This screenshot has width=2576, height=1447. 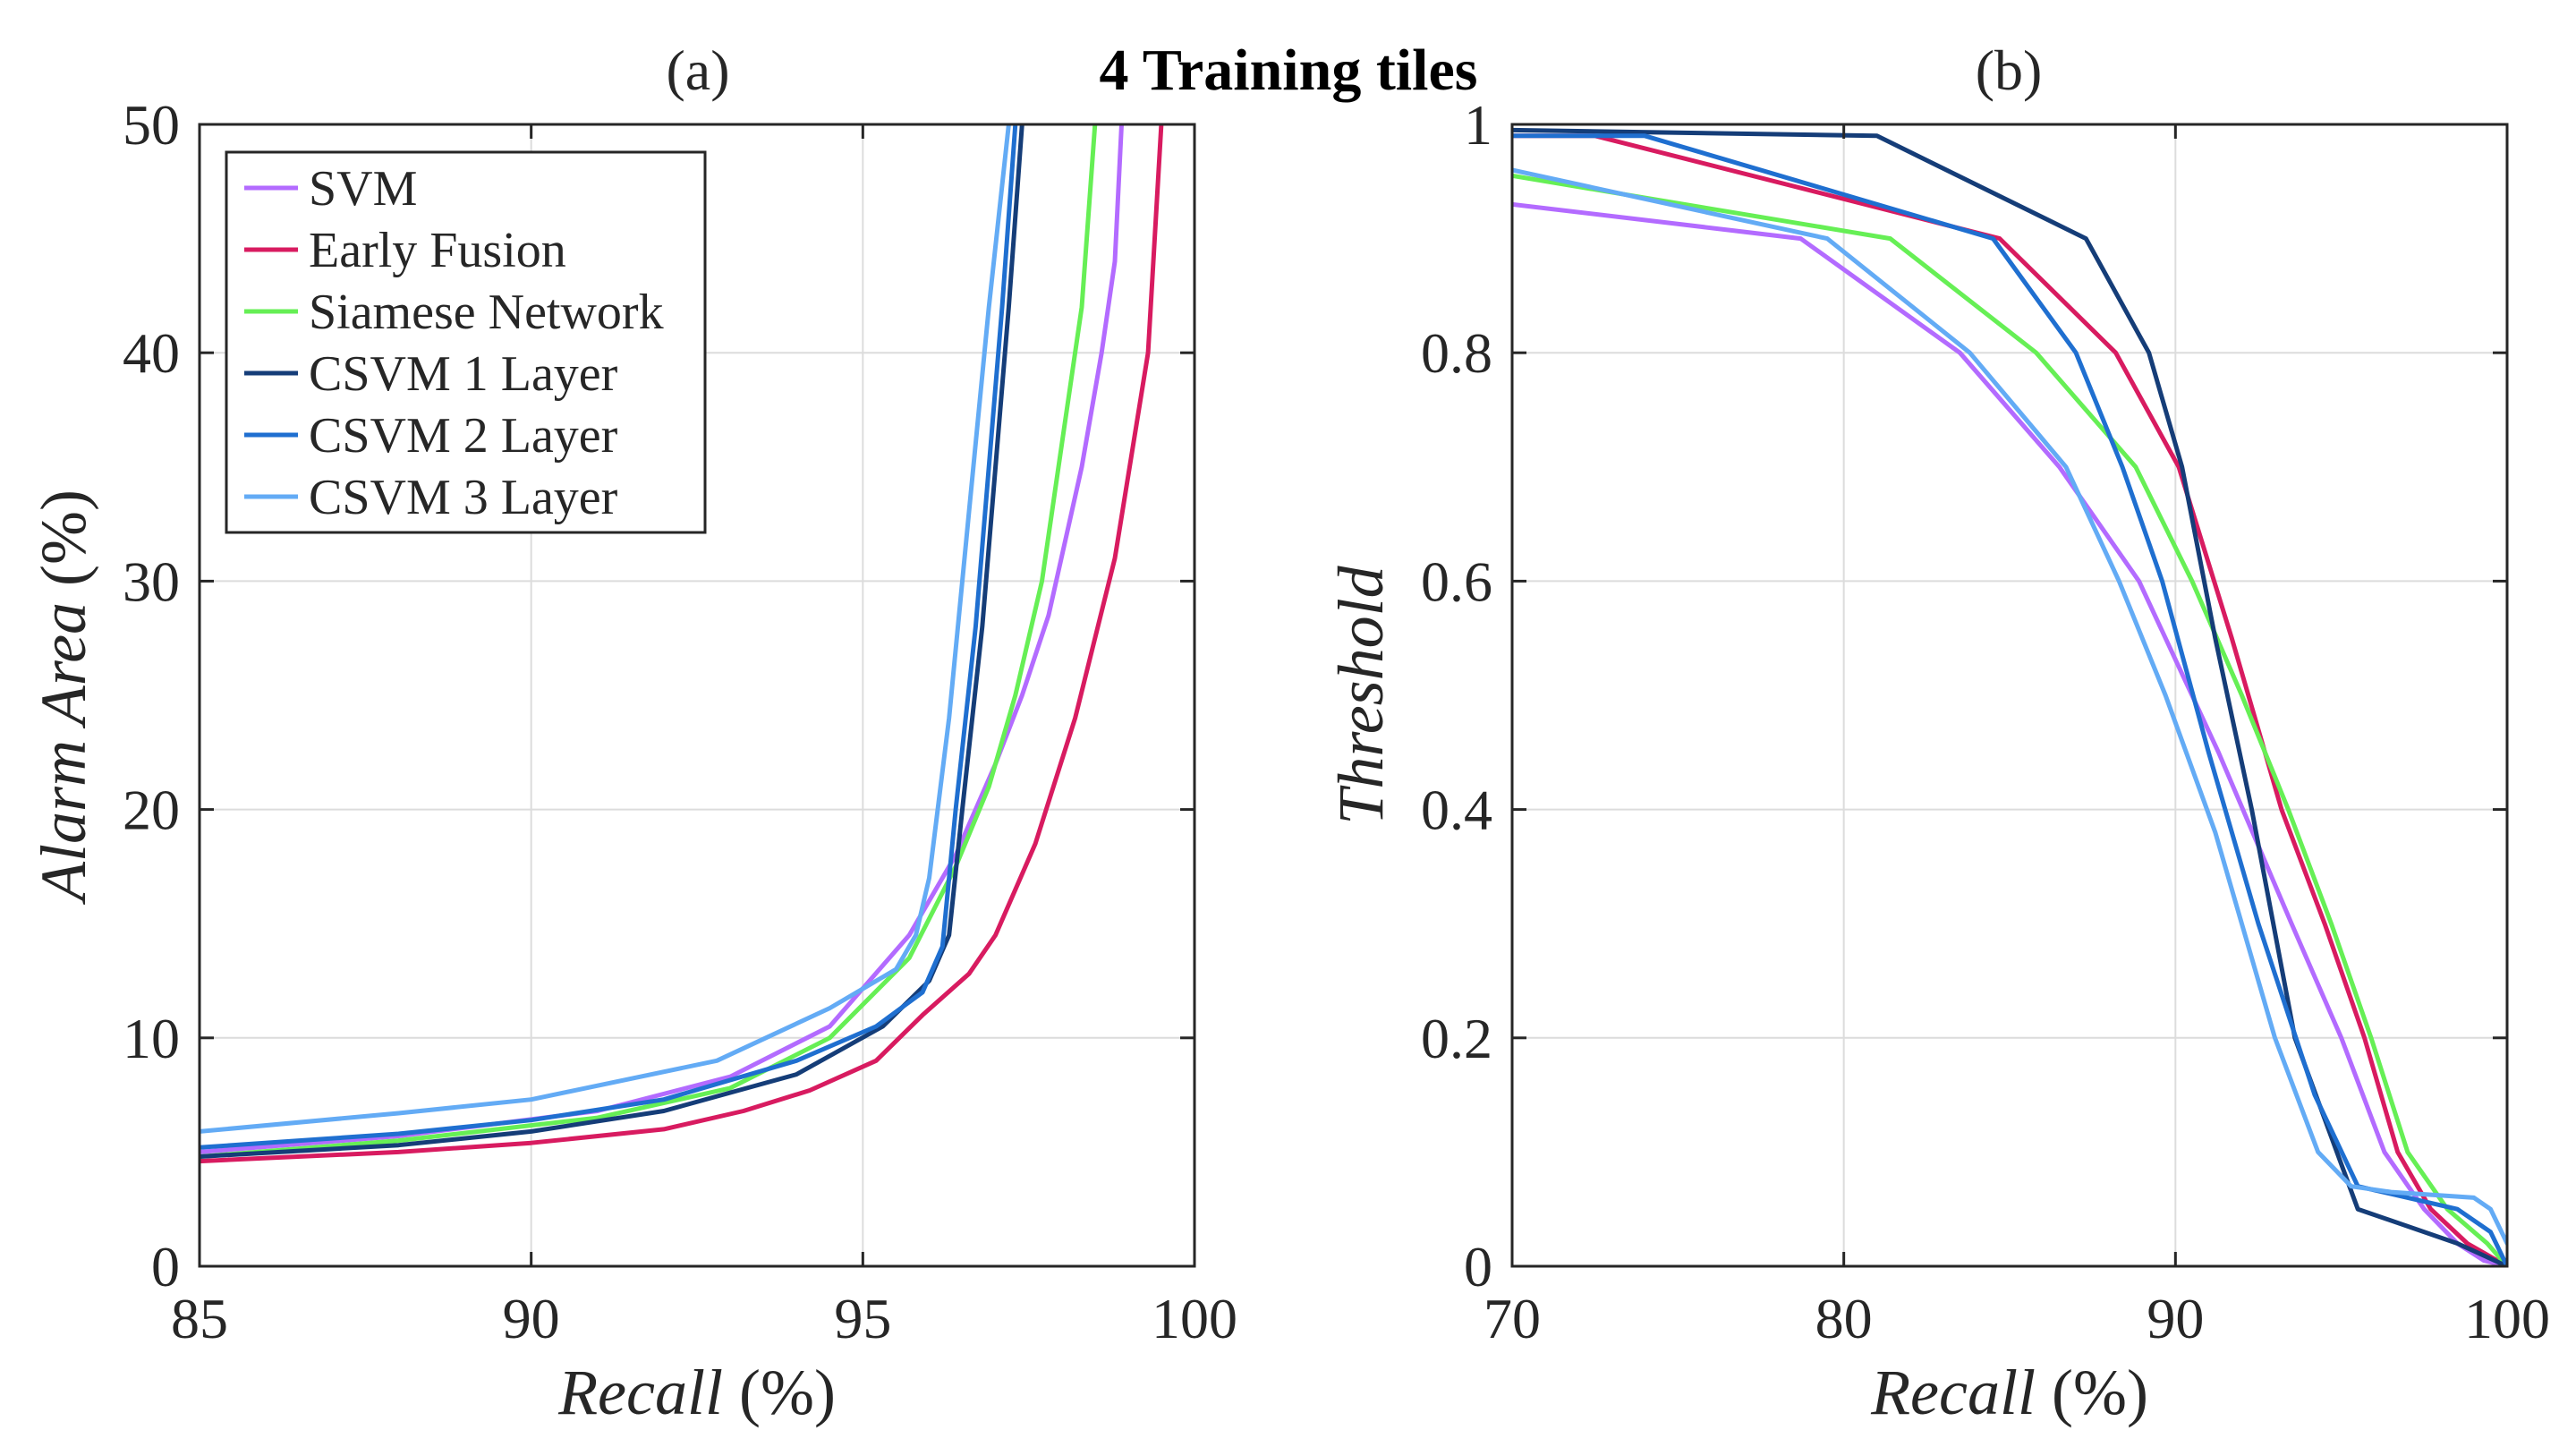 What do you see at coordinates (151, 353) in the screenshot?
I see `panel-a-ytick-label: 40` at bounding box center [151, 353].